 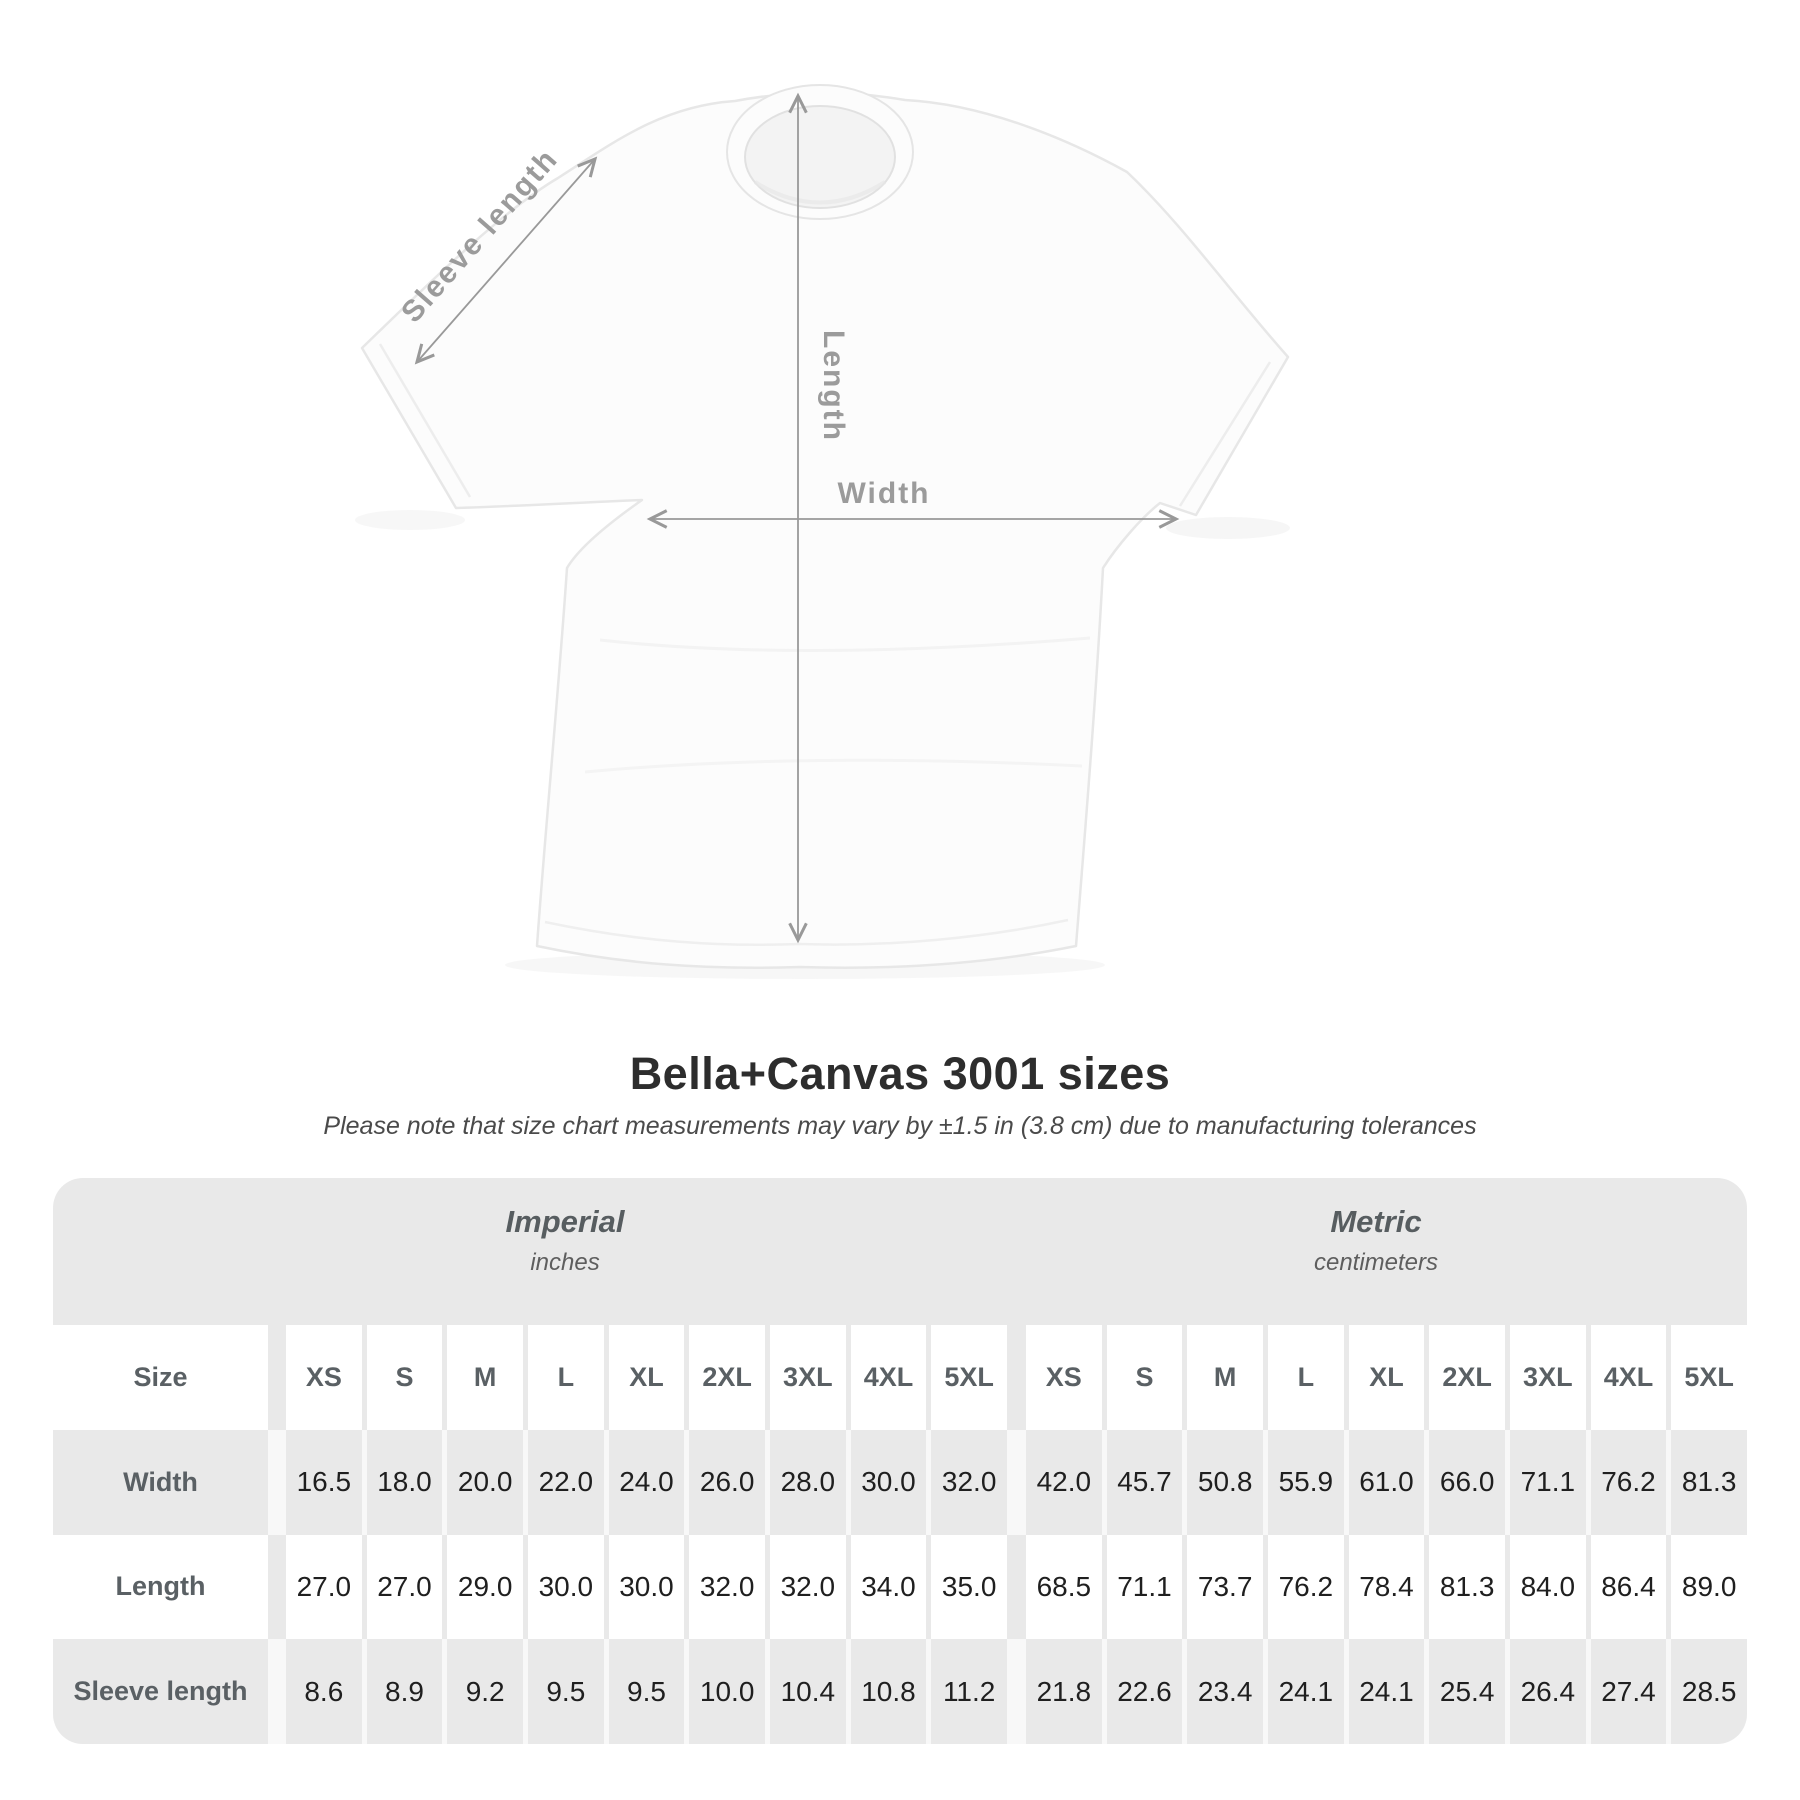 I want to click on cell-length-imperial-m: 29.0, so click(x=485, y=1587).